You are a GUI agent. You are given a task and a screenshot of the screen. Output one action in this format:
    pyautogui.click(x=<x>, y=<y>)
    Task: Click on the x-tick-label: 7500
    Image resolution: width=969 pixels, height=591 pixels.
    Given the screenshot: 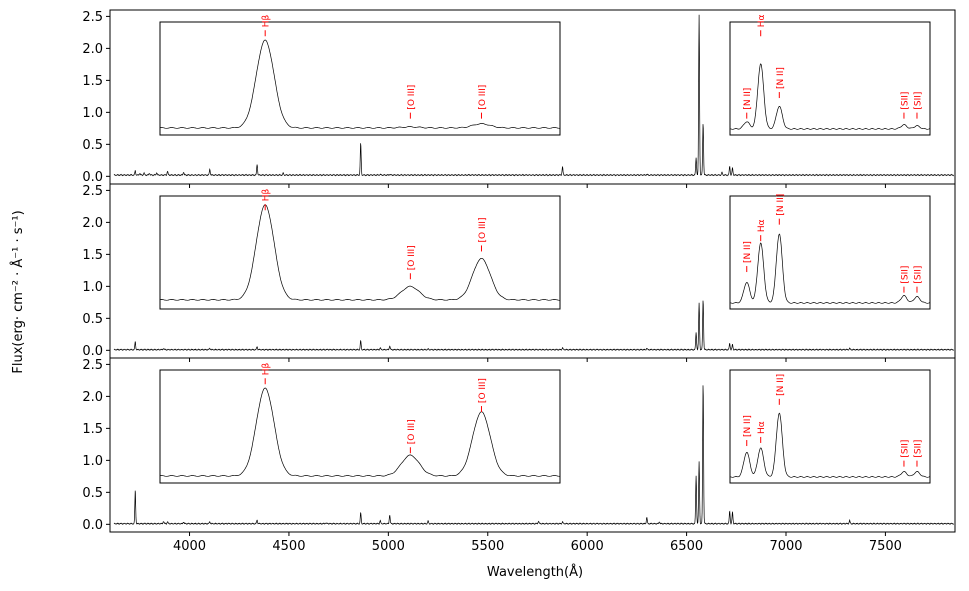 What is the action you would take?
    pyautogui.click(x=885, y=546)
    